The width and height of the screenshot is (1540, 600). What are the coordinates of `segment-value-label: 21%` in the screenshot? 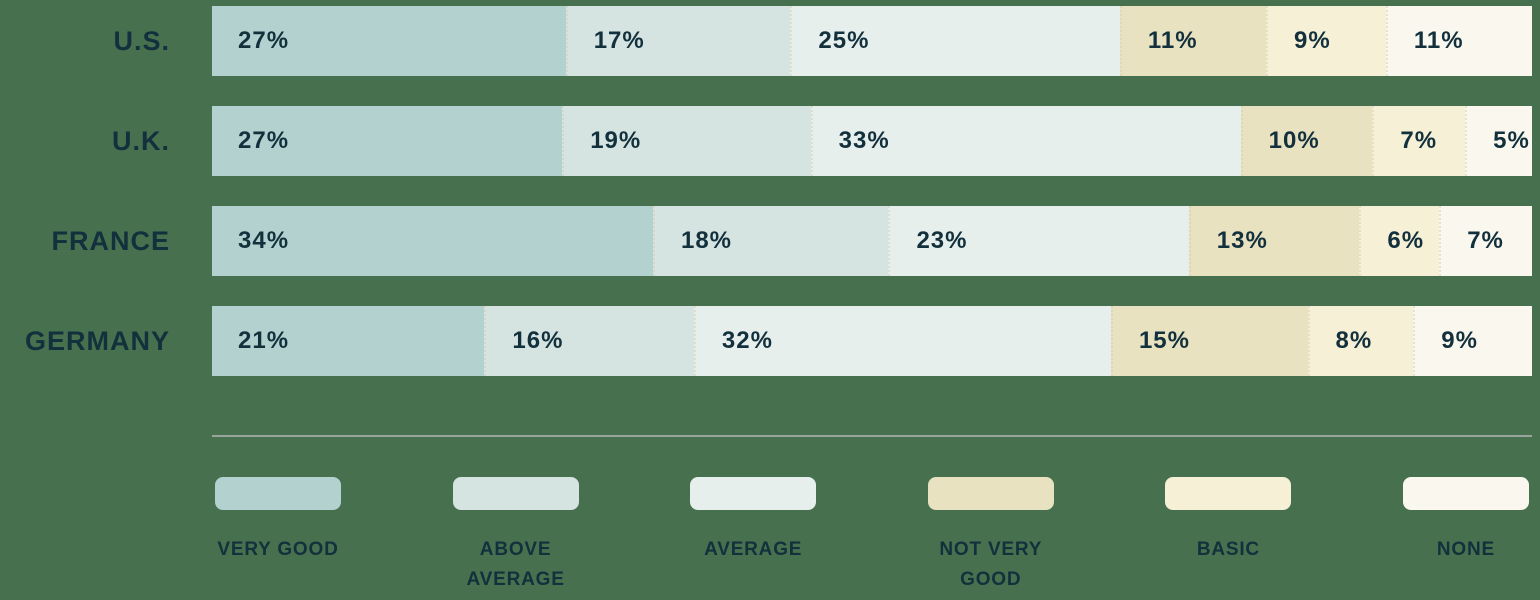 It's located at (264, 340).